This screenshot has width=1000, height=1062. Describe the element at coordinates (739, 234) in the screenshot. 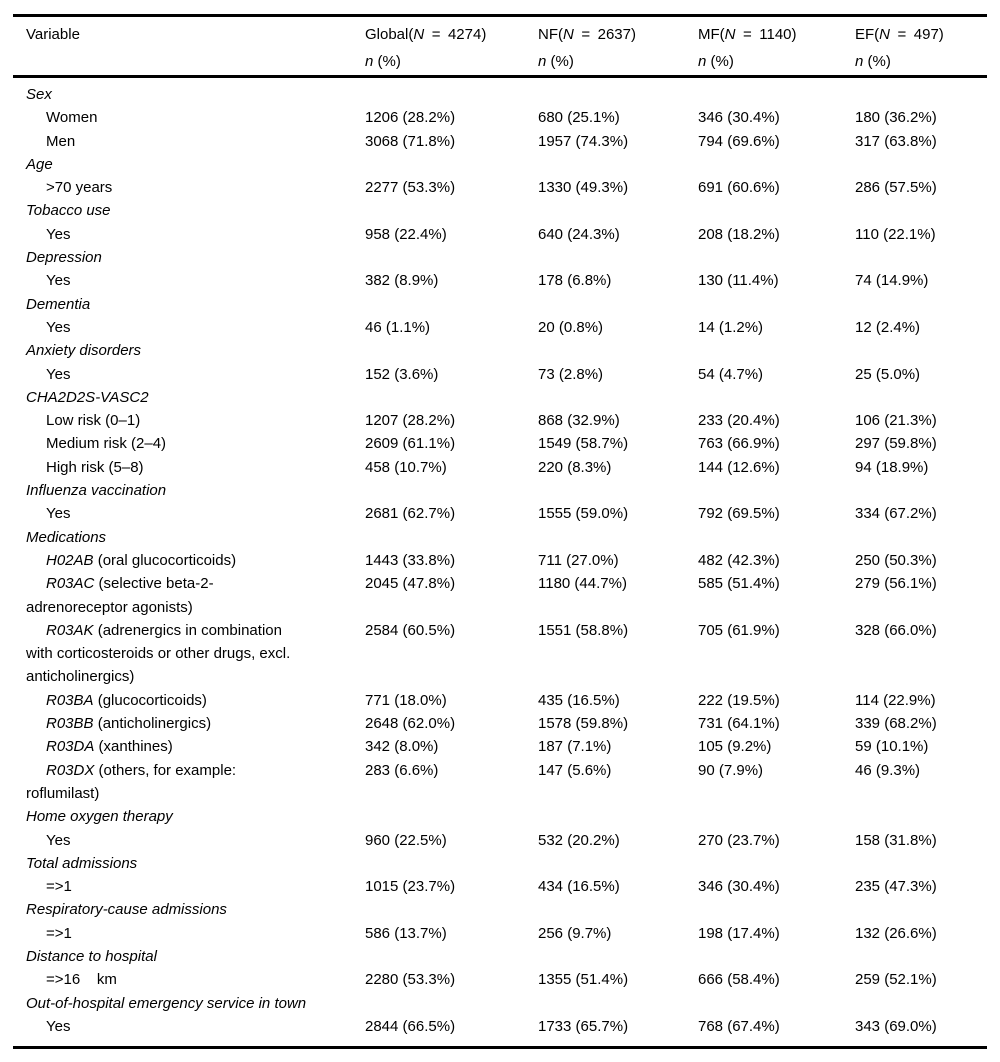

I see `value-cell: 208 (18.2%)` at that location.